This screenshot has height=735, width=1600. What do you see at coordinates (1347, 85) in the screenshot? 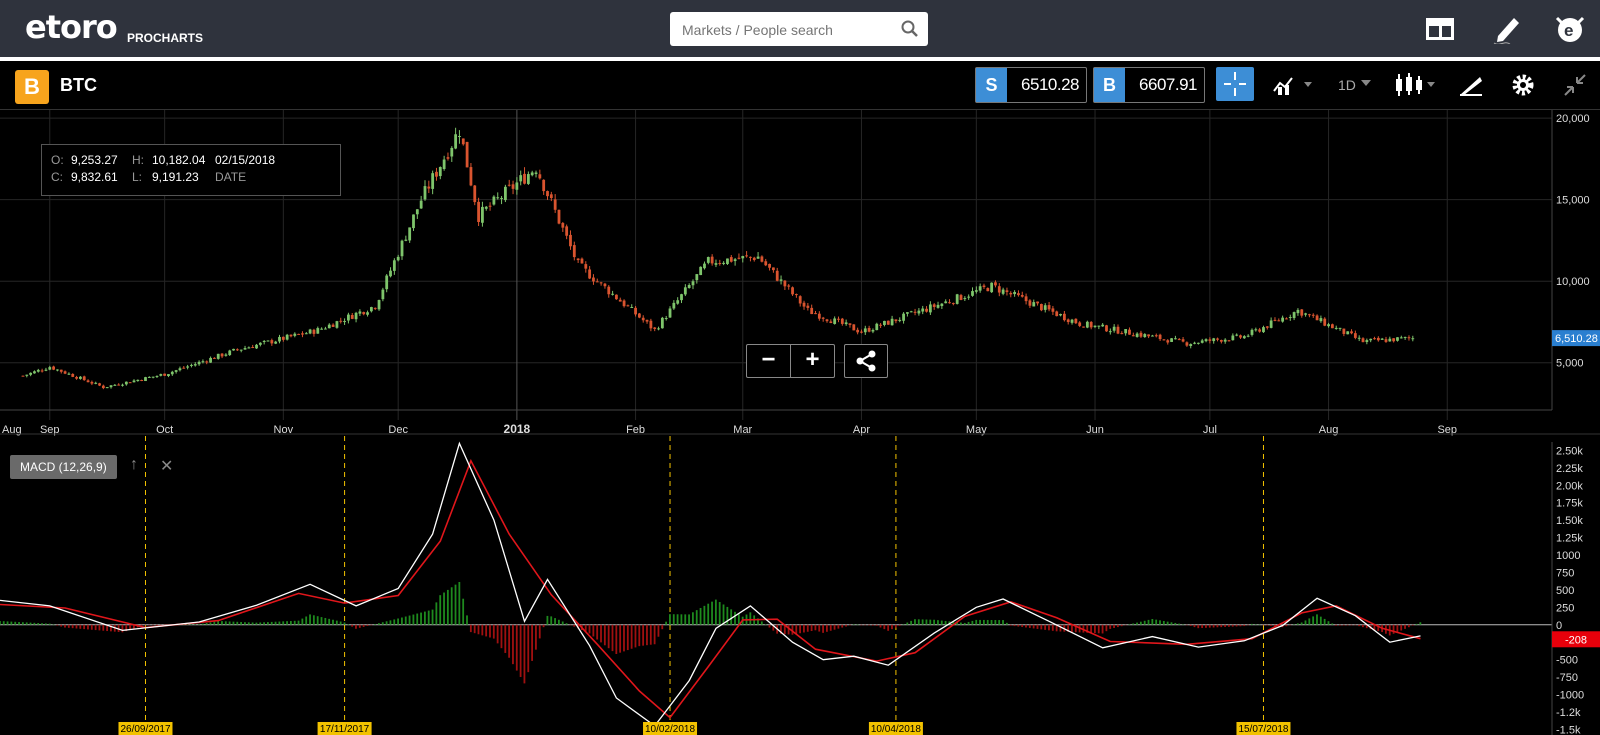
I see `timeframe-dropdown: 1D` at bounding box center [1347, 85].